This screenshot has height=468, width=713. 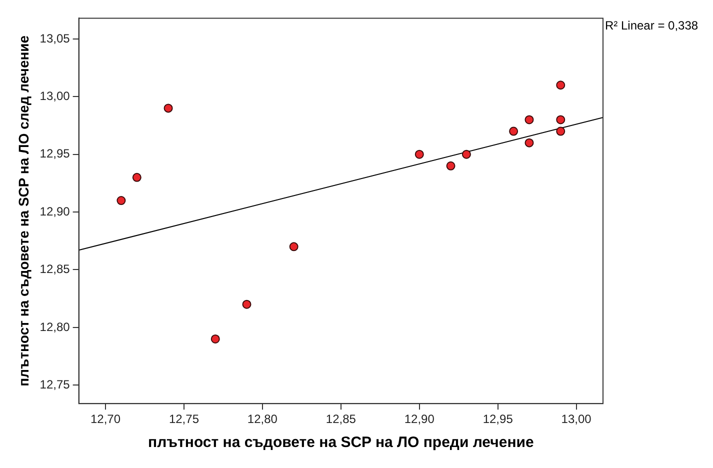 I want to click on x-tick-label: 12,90, so click(x=419, y=419).